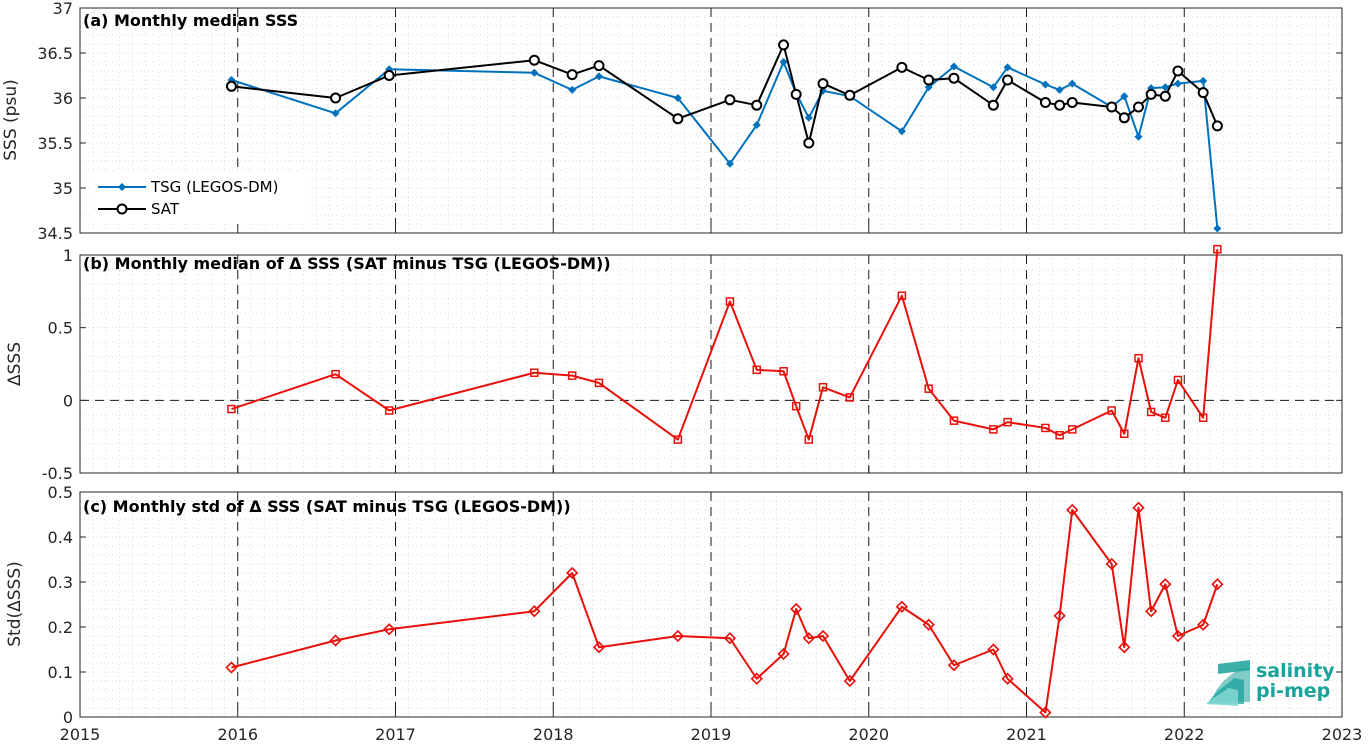 The image size is (1368, 745). What do you see at coordinates (1228, 683) in the screenshot?
I see `logo-waves-icon` at bounding box center [1228, 683].